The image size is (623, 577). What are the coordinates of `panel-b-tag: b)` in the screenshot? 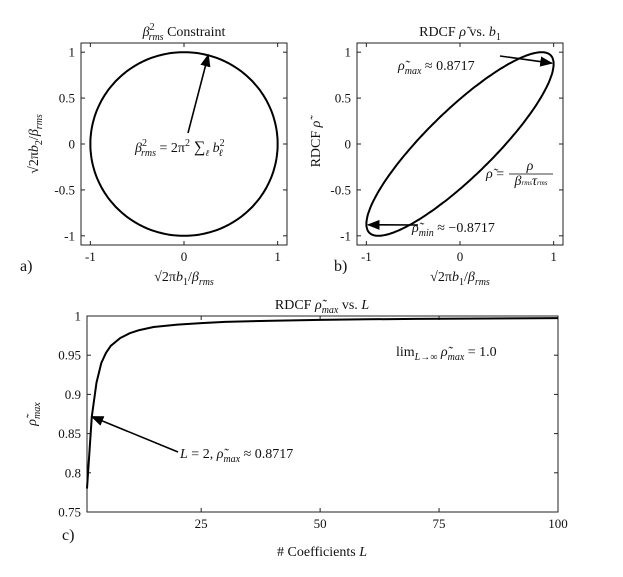 It's located at (340, 266).